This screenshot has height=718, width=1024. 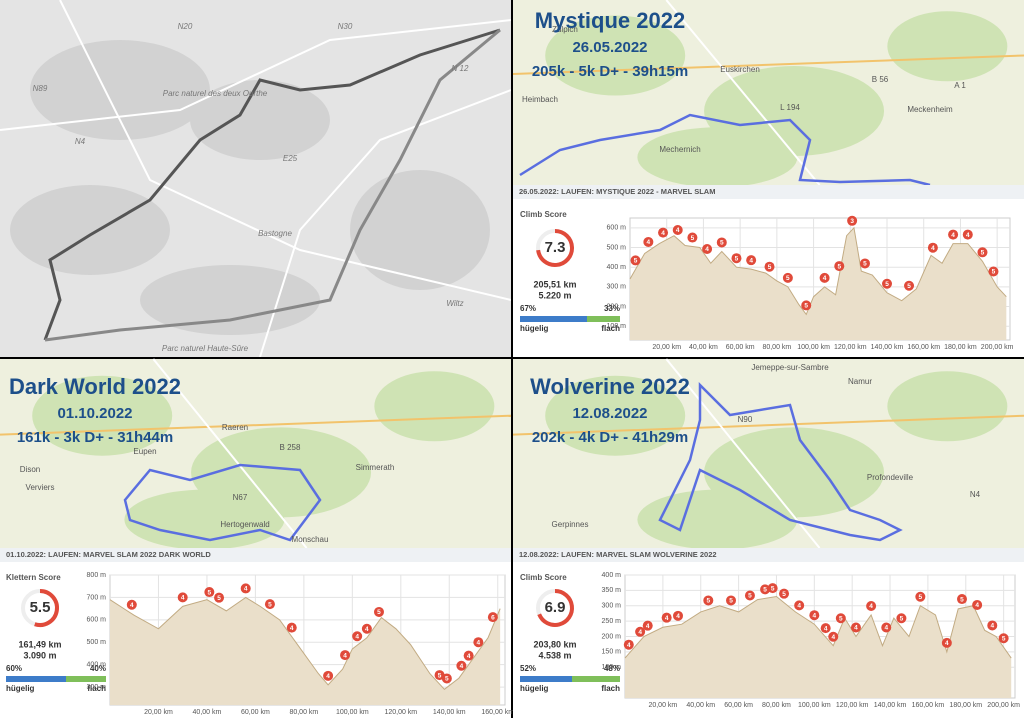 What do you see at coordinates (617, 267) in the screenshot?
I see `y-tick-label: 400 m` at bounding box center [617, 267].